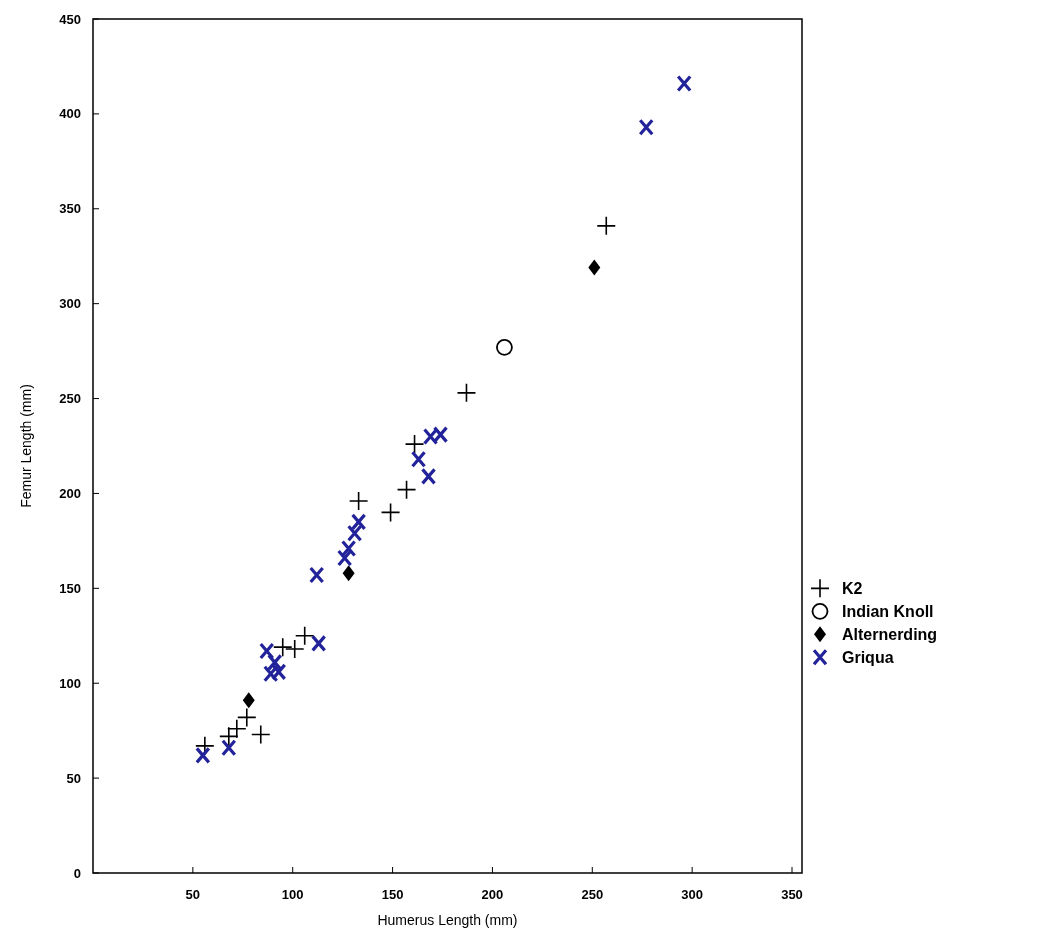 This screenshot has height=948, width=1052. I want to click on x-tick-label: 50, so click(193, 894).